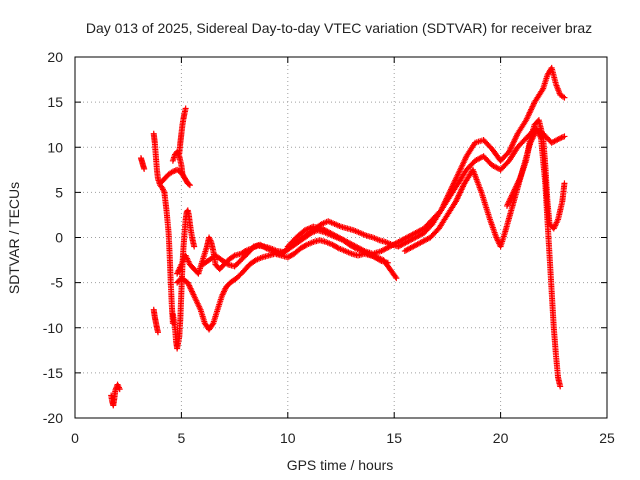 The image size is (640, 480). What do you see at coordinates (59, 238) in the screenshot?
I see `y-tick-label: 0` at bounding box center [59, 238].